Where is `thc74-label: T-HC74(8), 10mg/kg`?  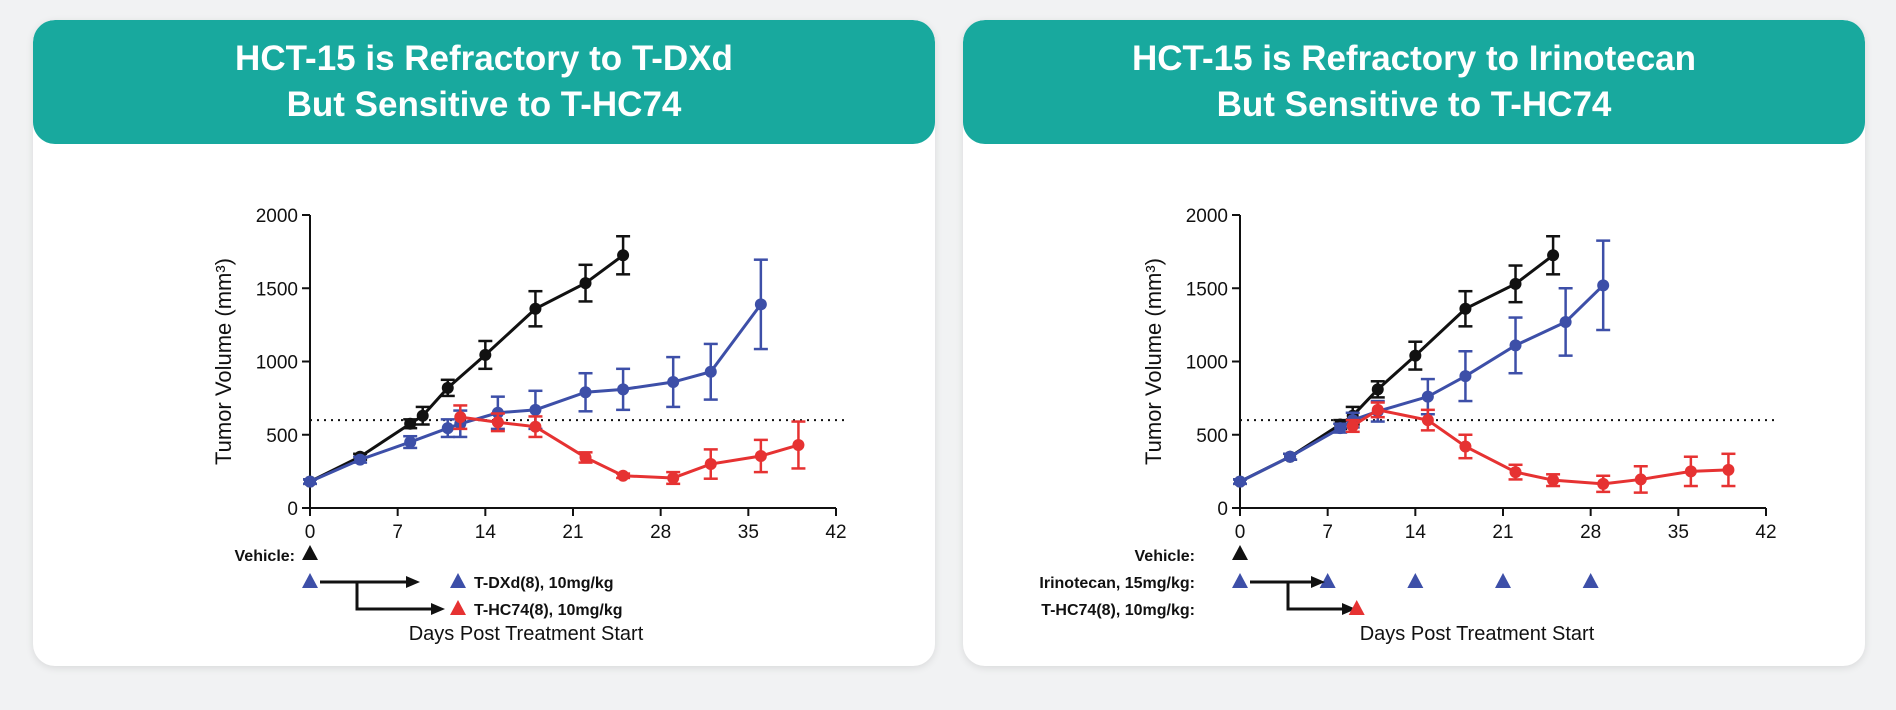
thc74-label: T-HC74(8), 10mg/kg is located at coordinates (548, 610).